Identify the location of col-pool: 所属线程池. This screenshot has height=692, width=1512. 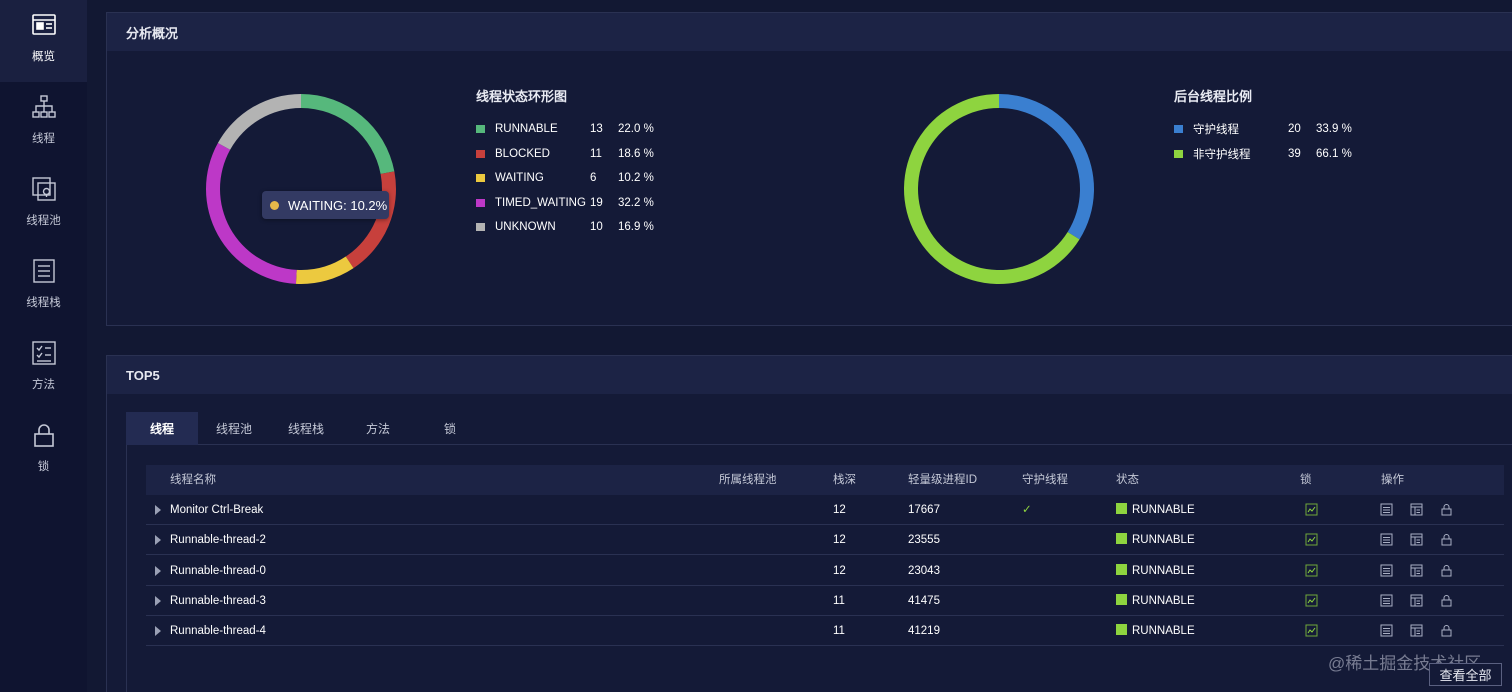
(748, 480).